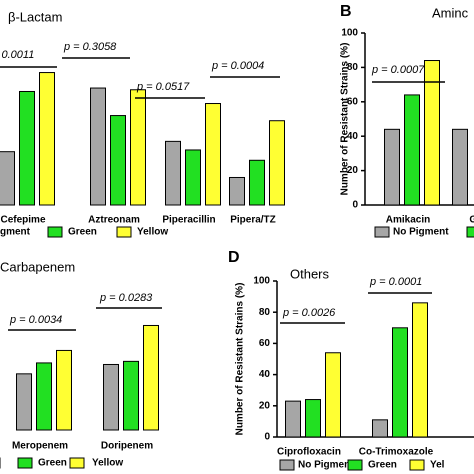  What do you see at coordinates (35, 320) in the screenshot?
I see `p-value: p = 0.0034` at bounding box center [35, 320].